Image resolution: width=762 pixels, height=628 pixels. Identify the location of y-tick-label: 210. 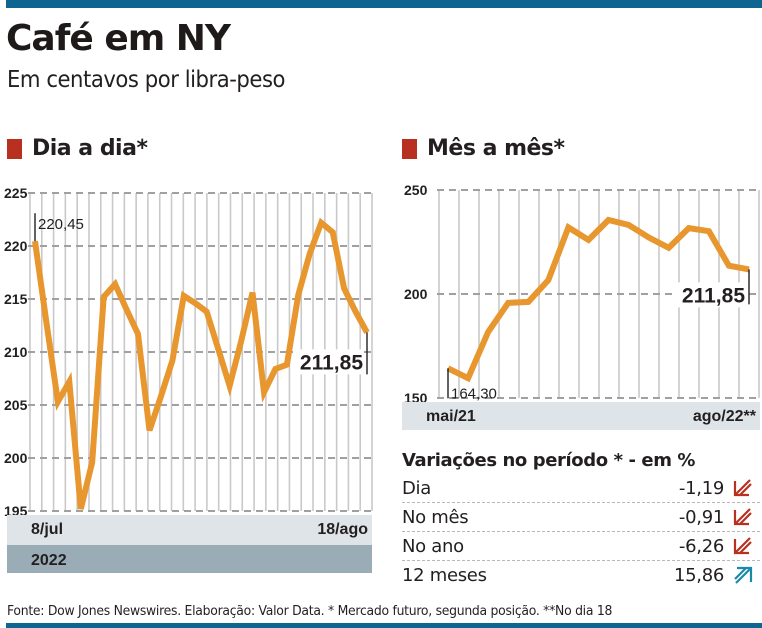
(16, 352).